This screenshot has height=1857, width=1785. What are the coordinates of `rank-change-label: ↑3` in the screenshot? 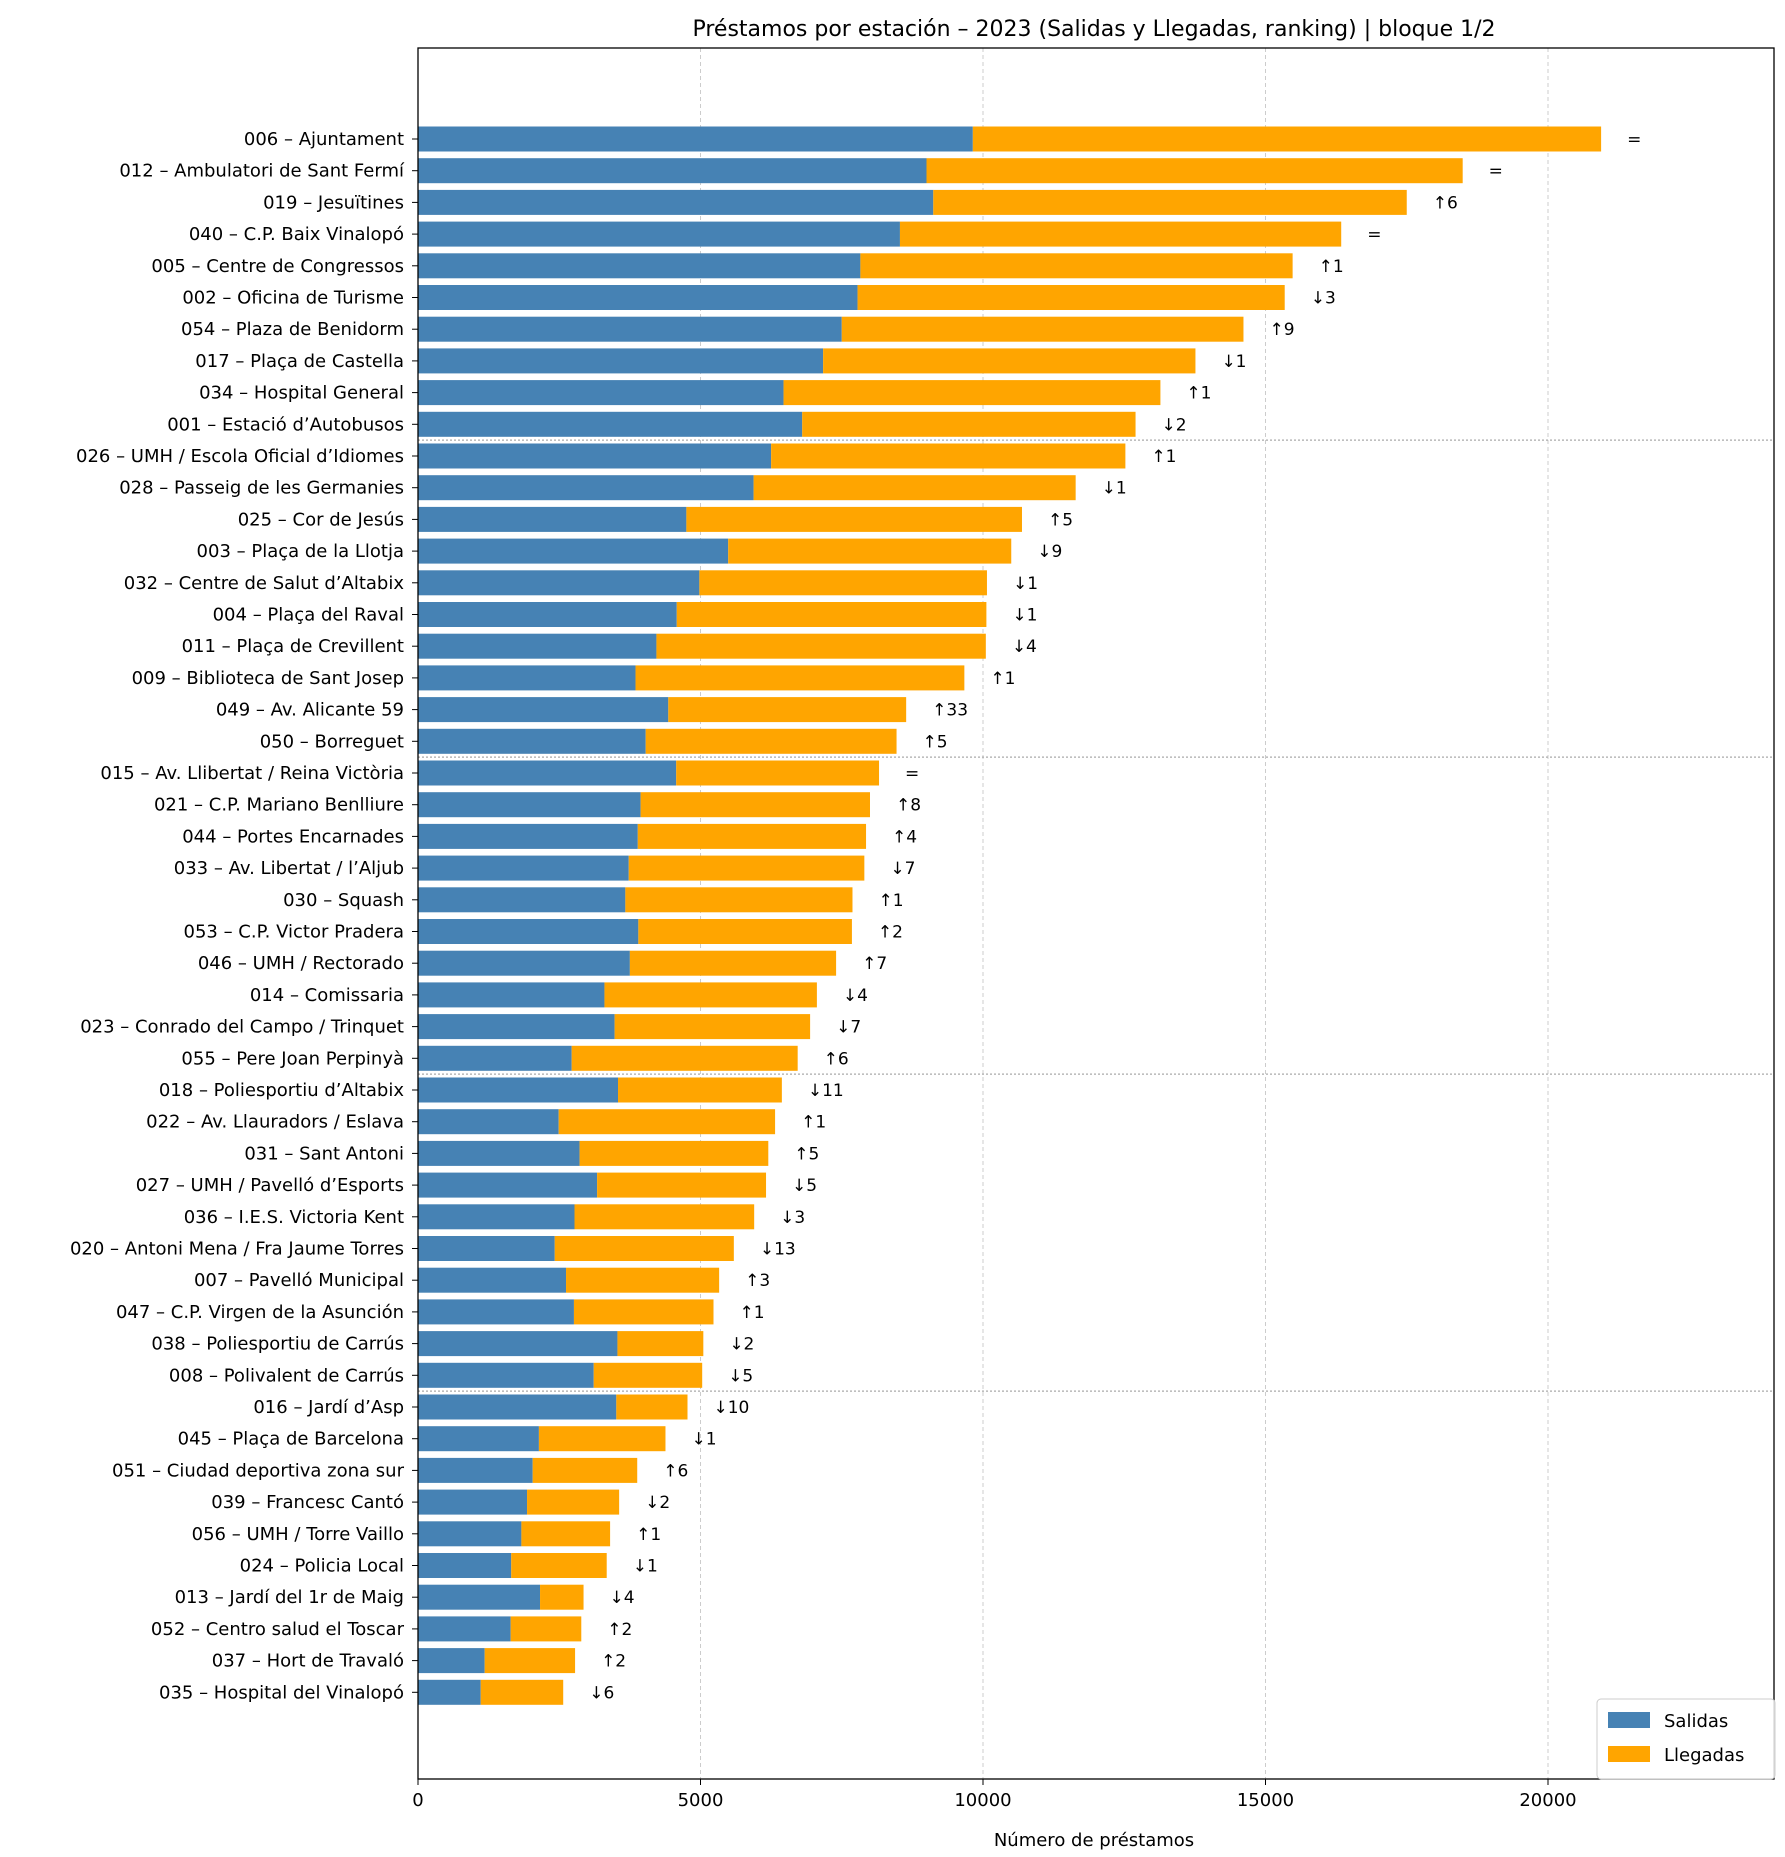 It's located at (757, 1281).